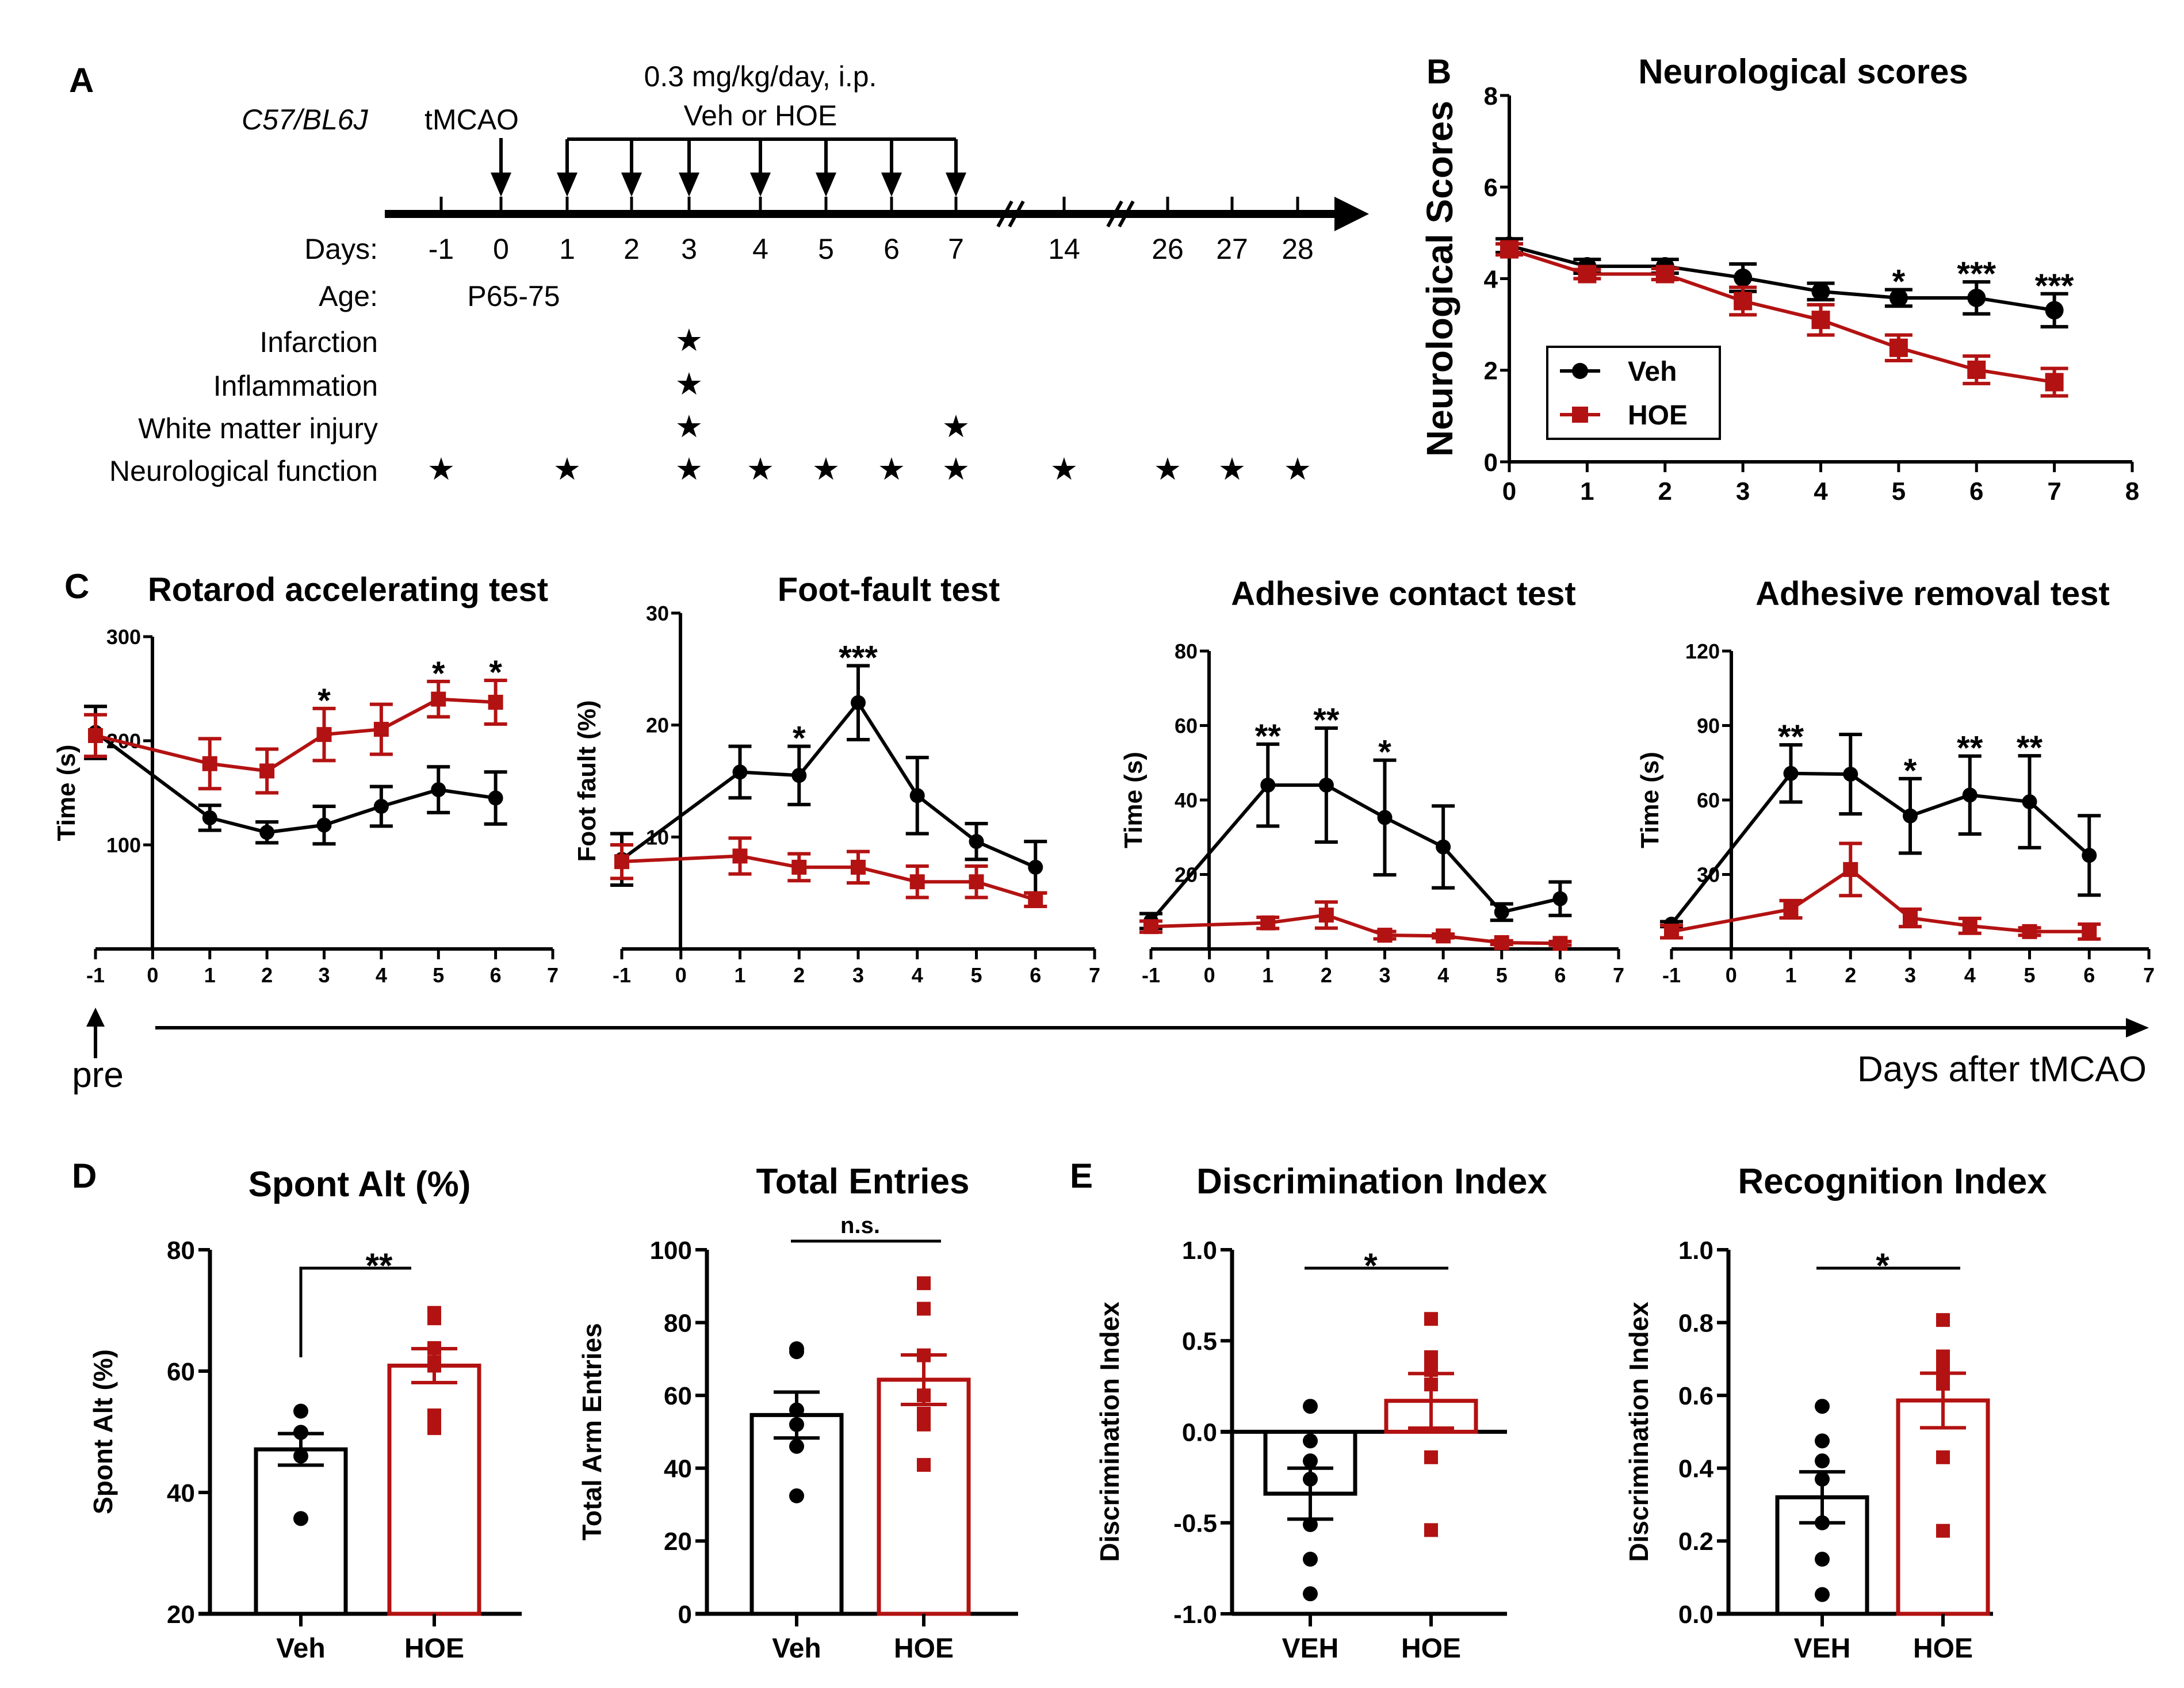 This screenshot has width=2184, height=1688. Describe the element at coordinates (181, 1251) in the screenshot. I see `y-tick-label: 80` at that location.